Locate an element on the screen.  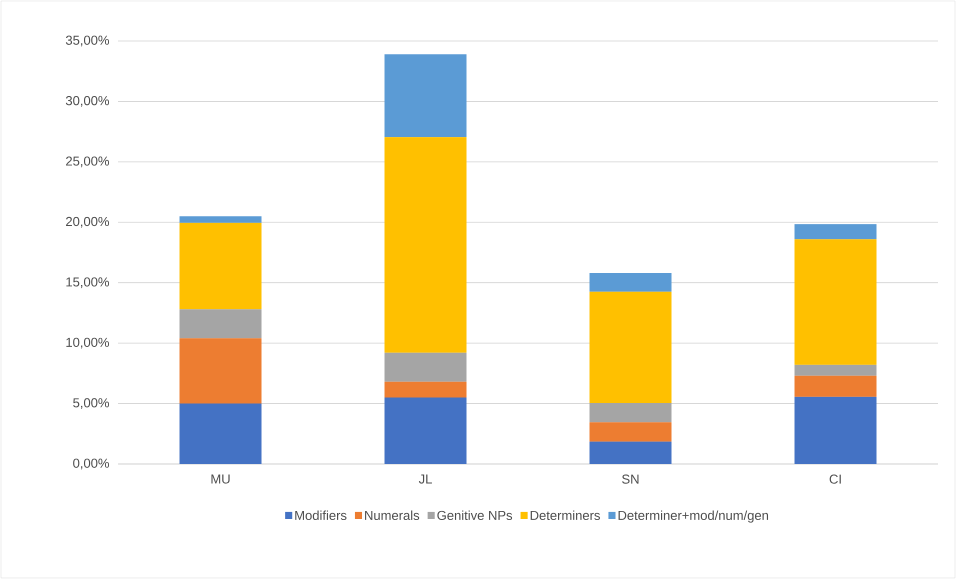
y-tick-label: 20,00% is located at coordinates (88, 222).